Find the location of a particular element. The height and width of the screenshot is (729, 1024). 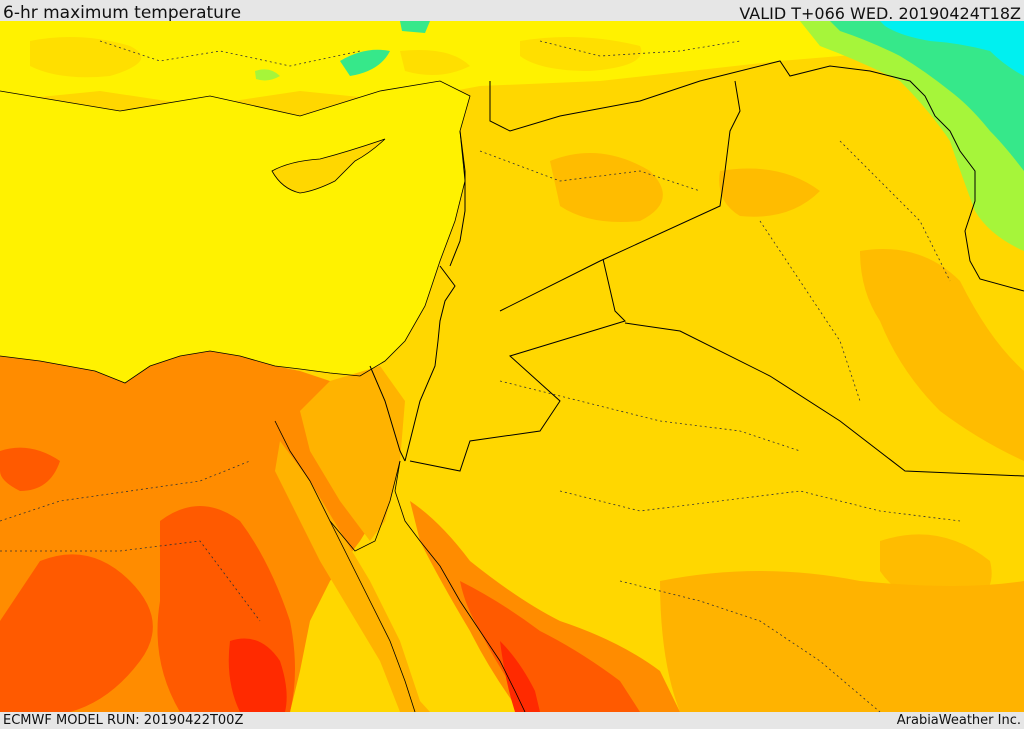

cool-zone-n is located at coordinates (365, 62).